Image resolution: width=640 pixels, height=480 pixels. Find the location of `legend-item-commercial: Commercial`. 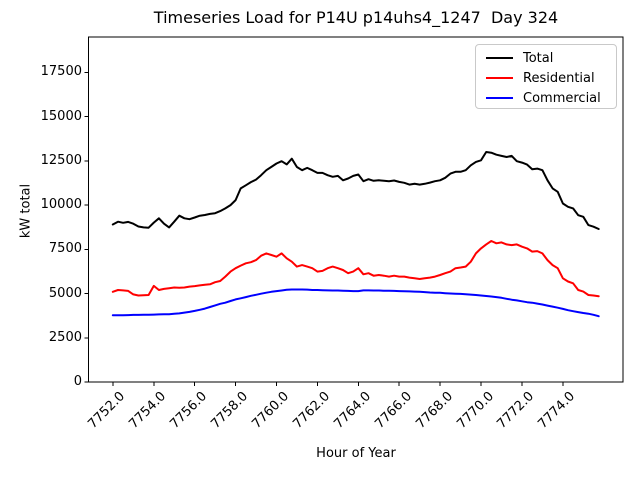

legend-item-commercial: Commercial is located at coordinates (546, 98).